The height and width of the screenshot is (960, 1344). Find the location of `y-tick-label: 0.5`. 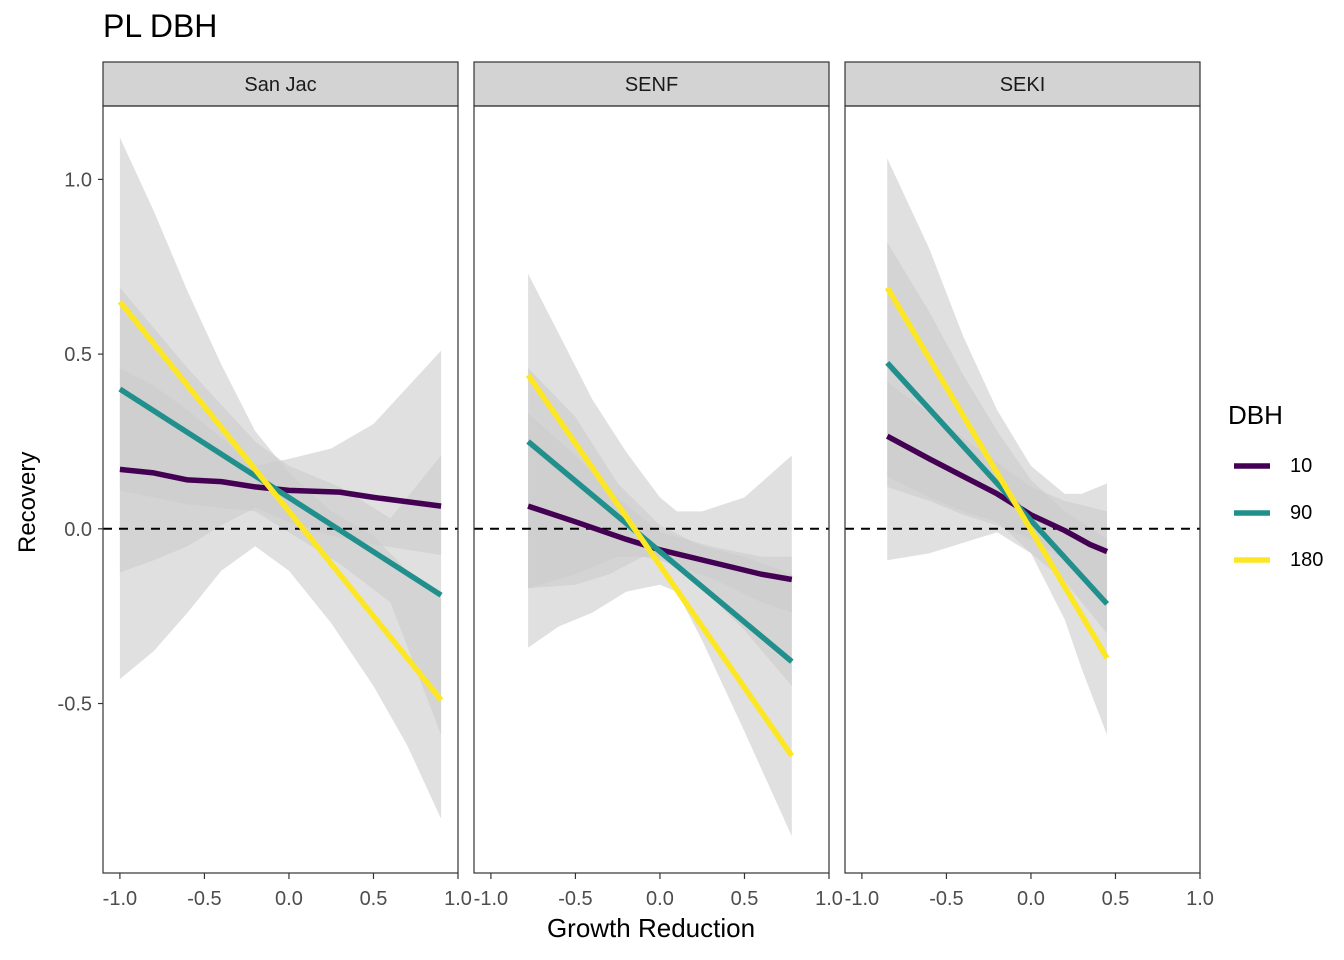

y-tick-label: 0.5 is located at coordinates (78, 355).